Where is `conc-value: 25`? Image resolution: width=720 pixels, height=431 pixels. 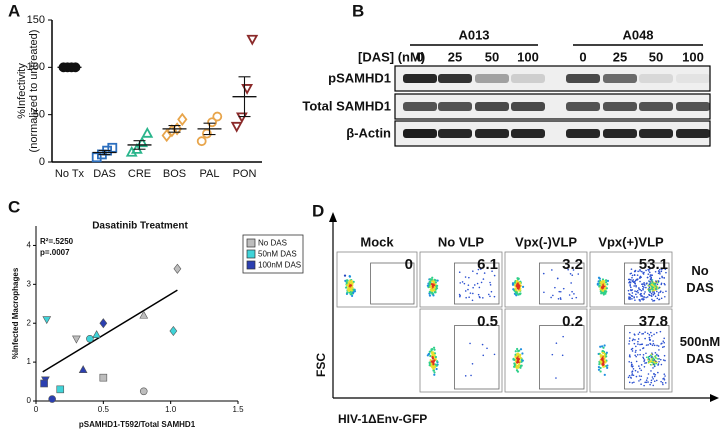 conc-value: 25 is located at coordinates (455, 56).